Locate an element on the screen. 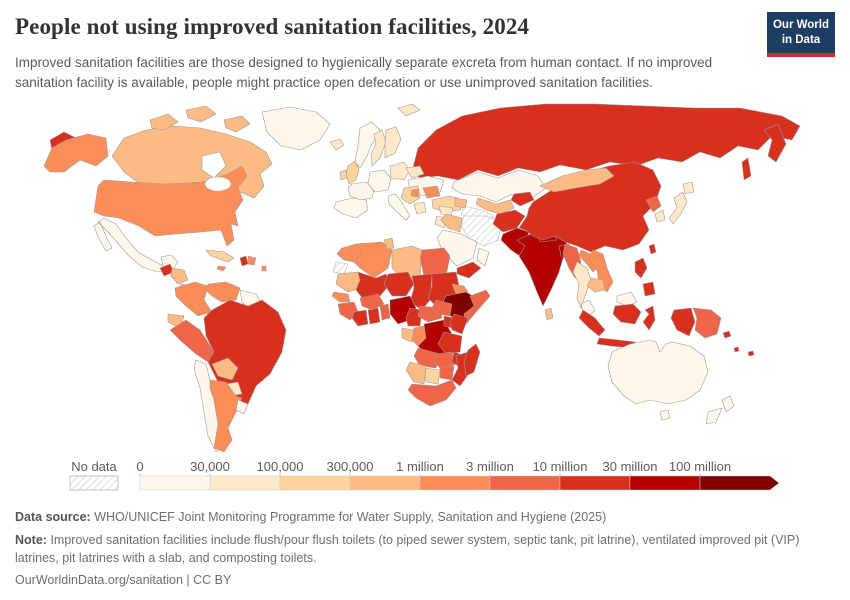  region-poland_baltics: Poland & Baltics is located at coordinates (400, 171).